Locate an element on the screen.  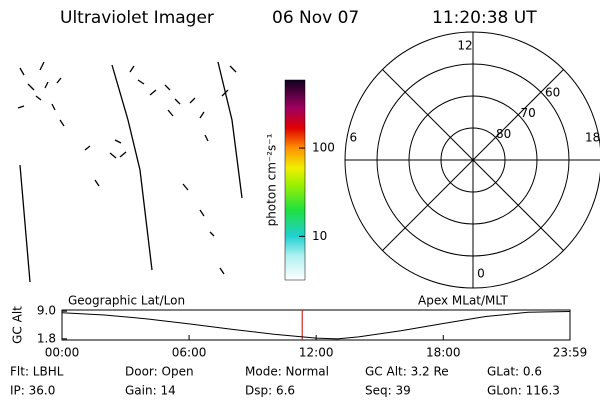
annotation: Geographic Lat/Lon is located at coordinates (126, 301).